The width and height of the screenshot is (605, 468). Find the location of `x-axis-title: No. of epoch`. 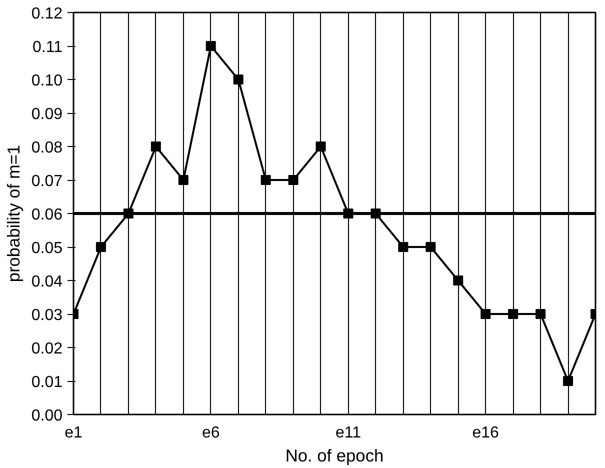

x-axis-title: No. of epoch is located at coordinates (334, 456).